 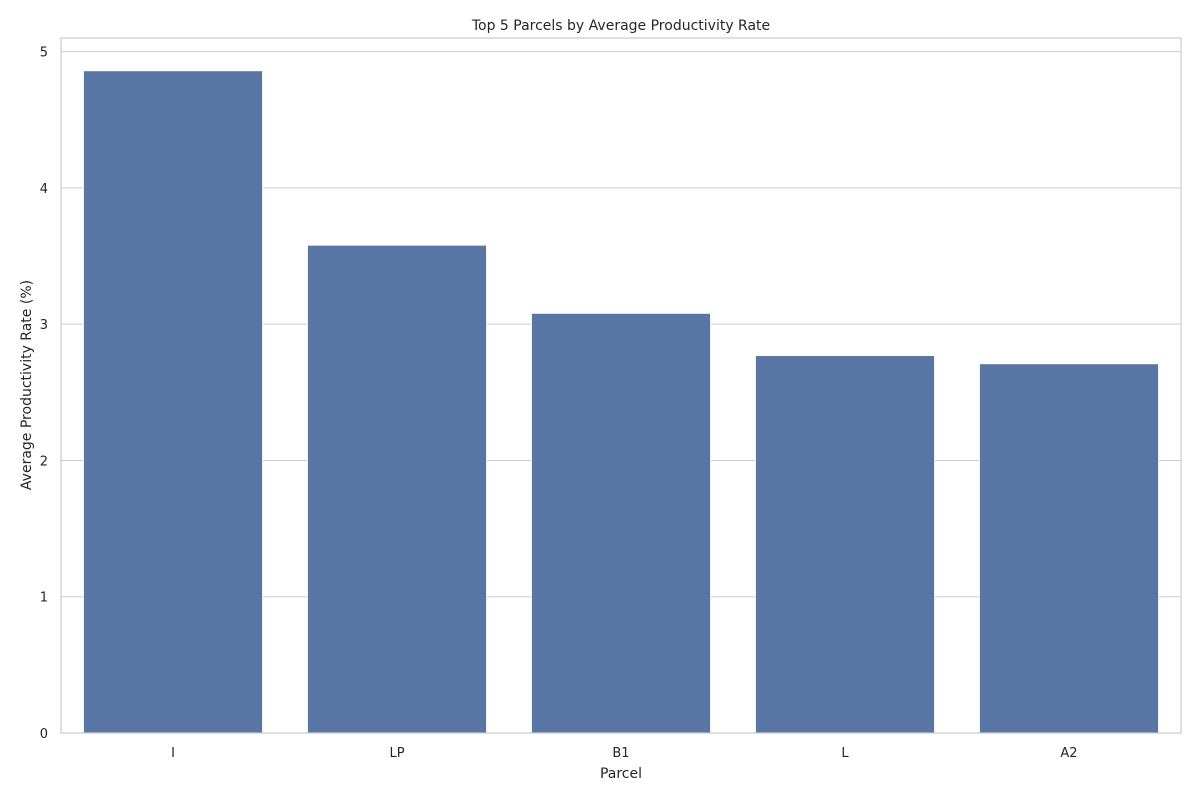 I want to click on y-tick-label: 2, so click(x=44, y=461).